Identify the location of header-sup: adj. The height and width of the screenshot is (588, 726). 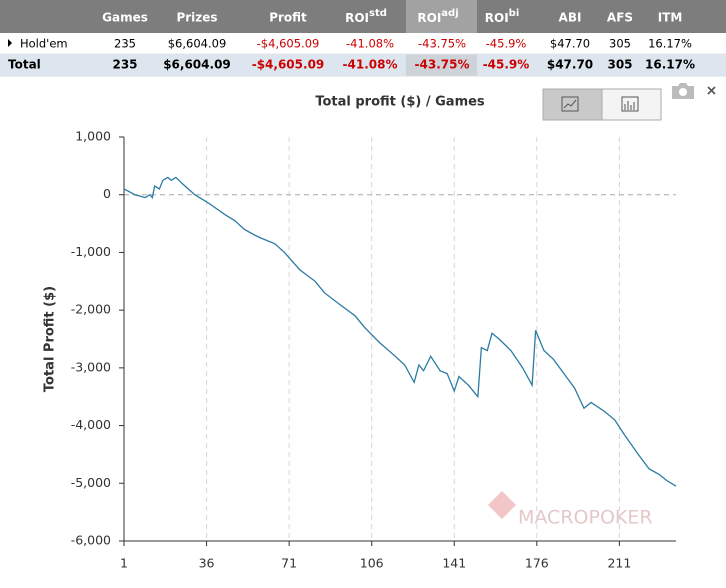
(449, 13).